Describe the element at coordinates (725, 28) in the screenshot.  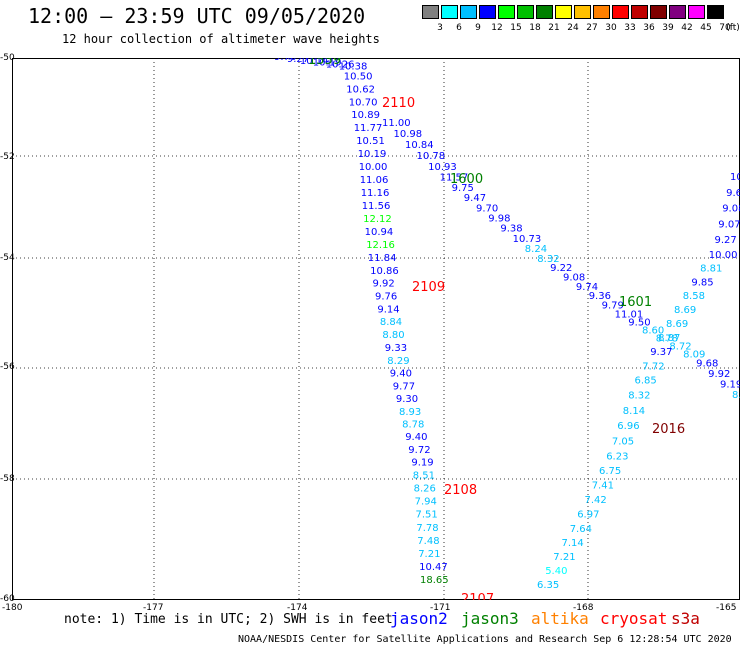
I see `legend-label: 70` at that location.